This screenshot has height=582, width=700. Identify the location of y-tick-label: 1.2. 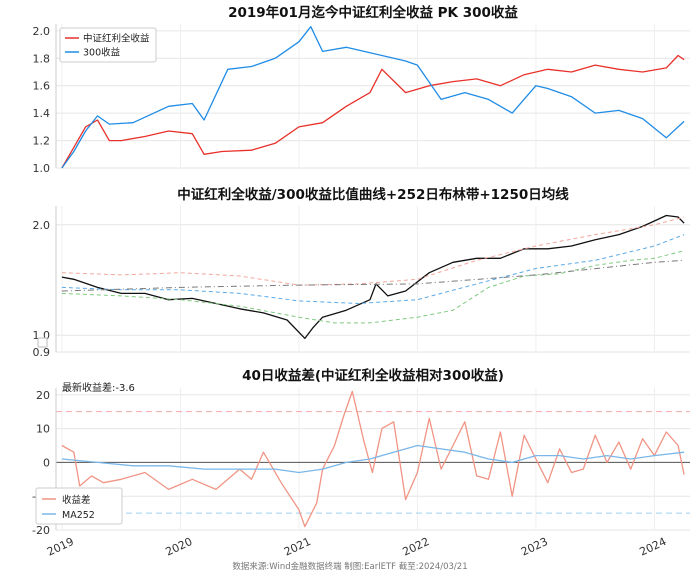
(42, 141).